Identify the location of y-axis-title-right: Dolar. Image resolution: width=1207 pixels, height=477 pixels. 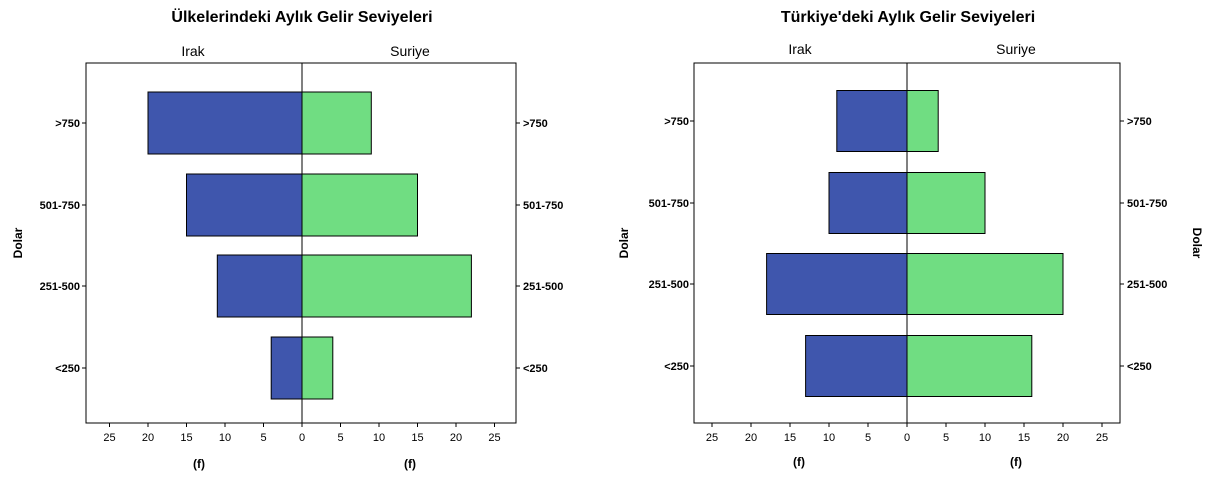
(1197, 243).